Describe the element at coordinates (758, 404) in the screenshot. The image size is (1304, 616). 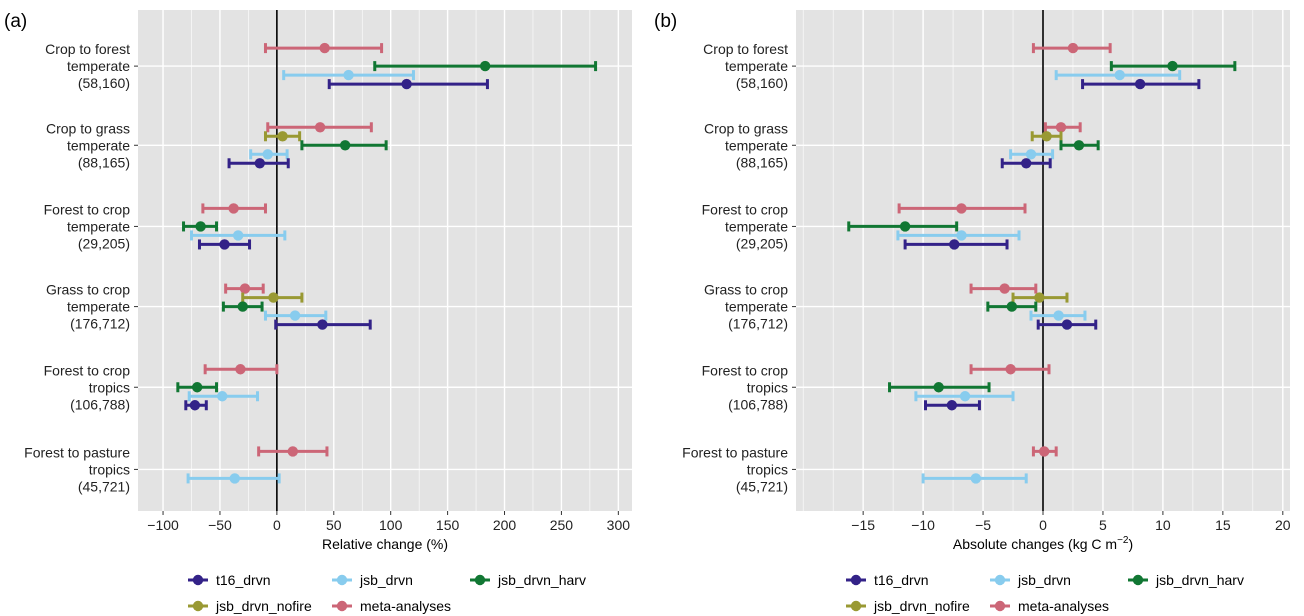
I see `category-label: (106,788)` at that location.